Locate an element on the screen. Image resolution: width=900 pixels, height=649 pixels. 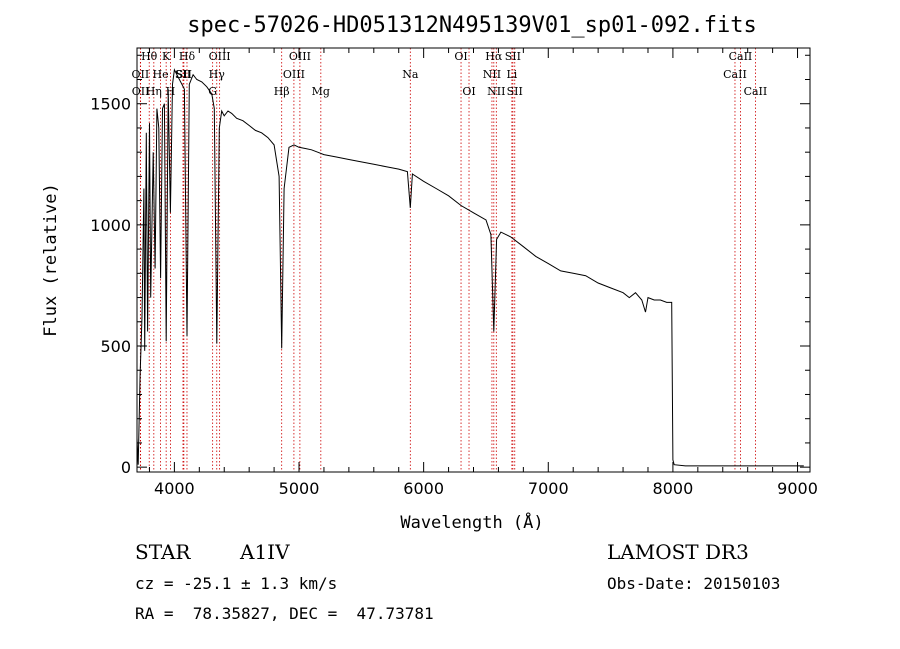
survey-name: LAMOST DR3 is located at coordinates (678, 552).